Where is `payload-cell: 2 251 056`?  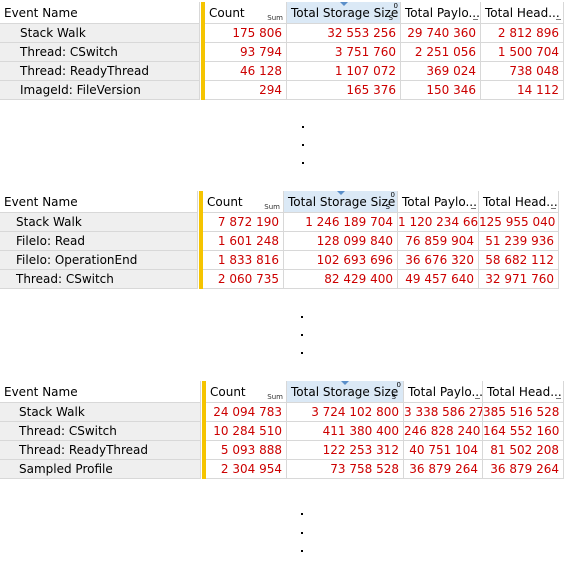
payload-cell: 2 251 056 is located at coordinates (441, 52).